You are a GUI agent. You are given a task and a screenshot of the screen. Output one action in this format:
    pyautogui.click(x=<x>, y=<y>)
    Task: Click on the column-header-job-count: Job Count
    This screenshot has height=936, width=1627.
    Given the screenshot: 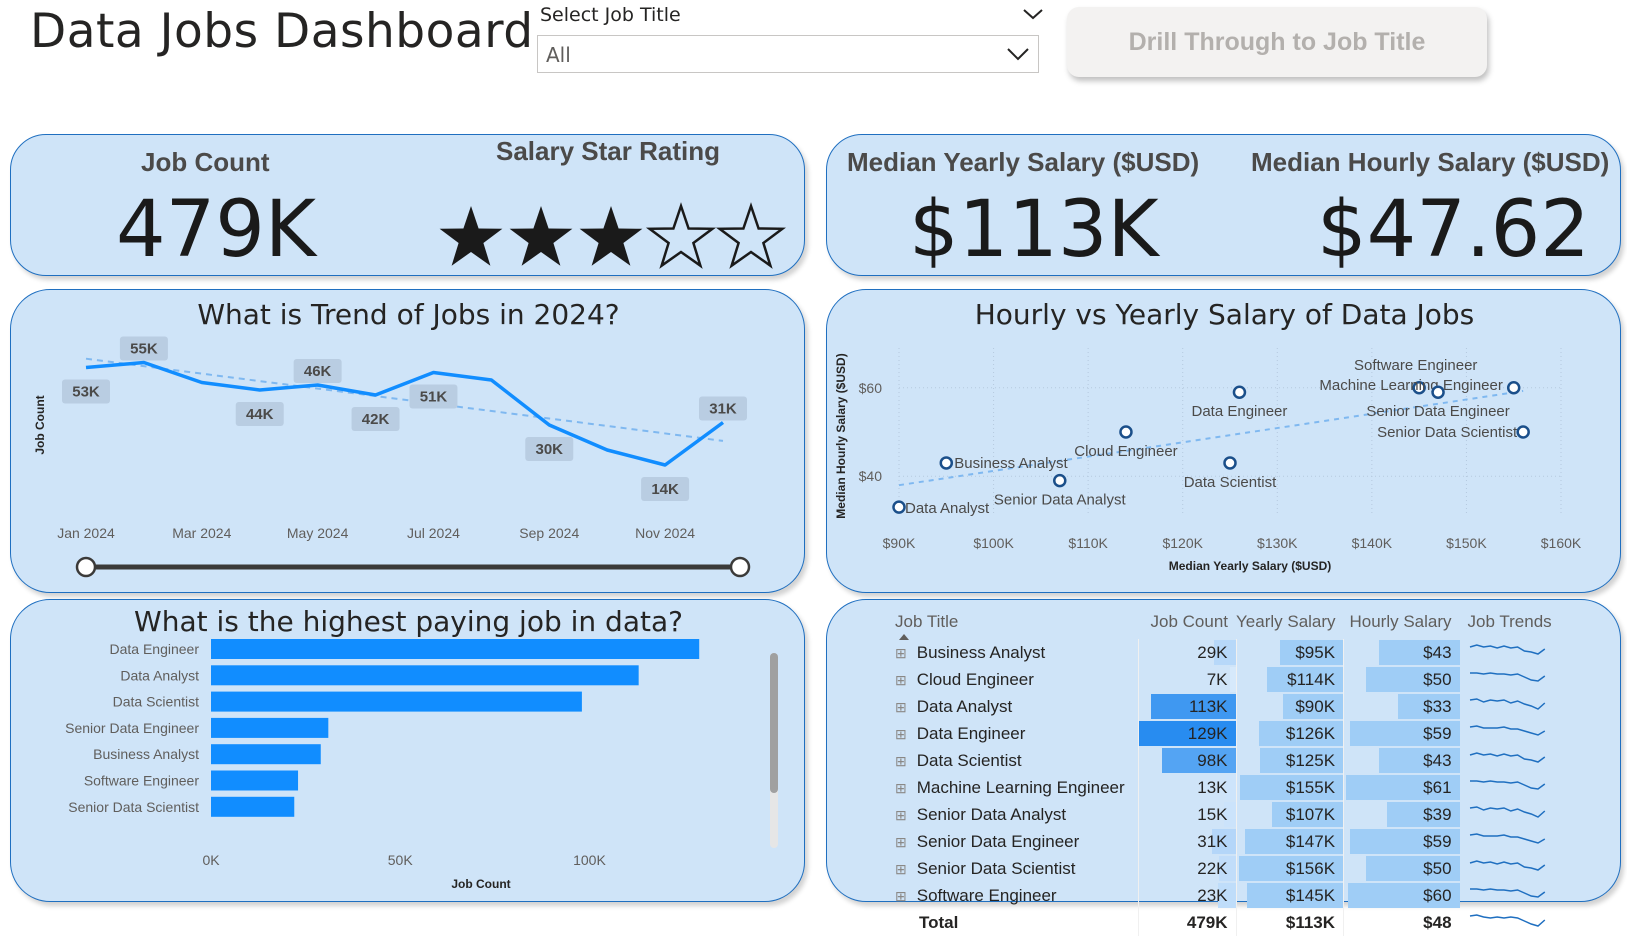 What is the action you would take?
    pyautogui.click(x=1187, y=622)
    